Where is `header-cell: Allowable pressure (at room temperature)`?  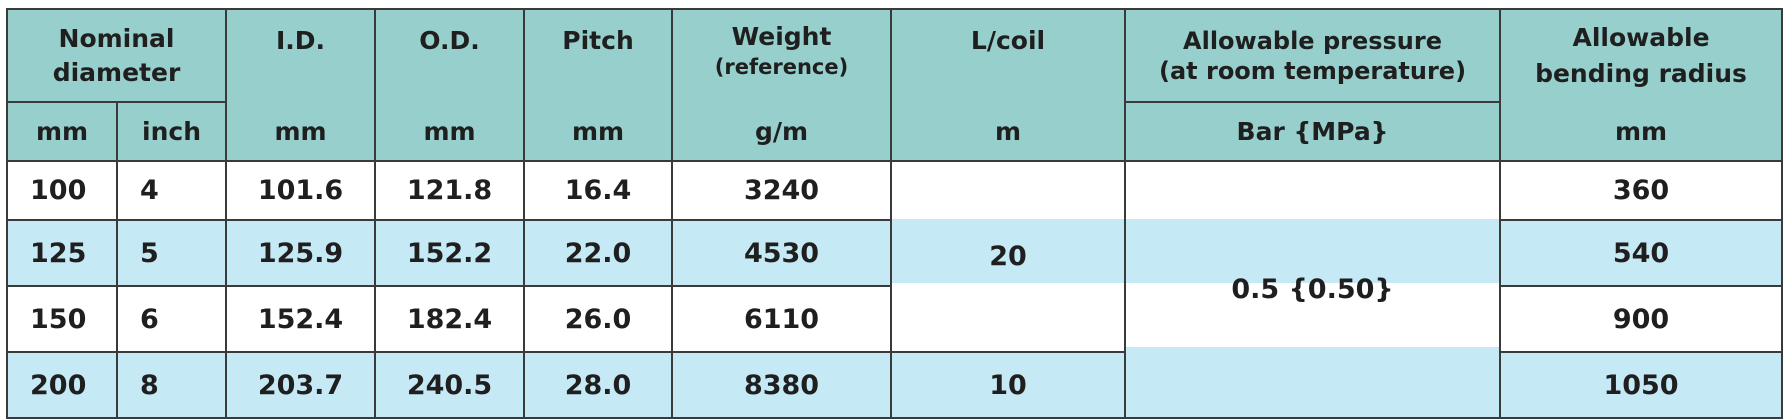 header-cell: Allowable pressure (at room temperature) is located at coordinates (1313, 55).